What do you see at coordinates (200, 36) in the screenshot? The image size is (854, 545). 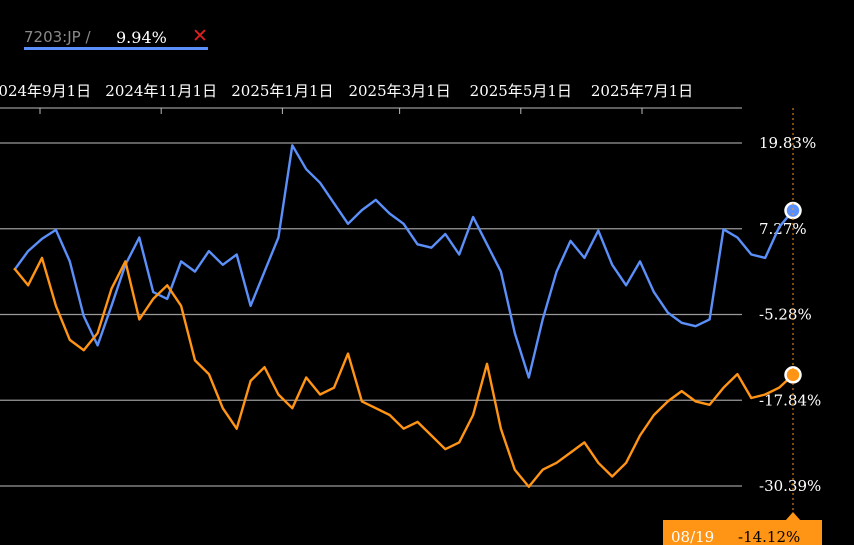 I see `close-icon: ✕` at bounding box center [200, 36].